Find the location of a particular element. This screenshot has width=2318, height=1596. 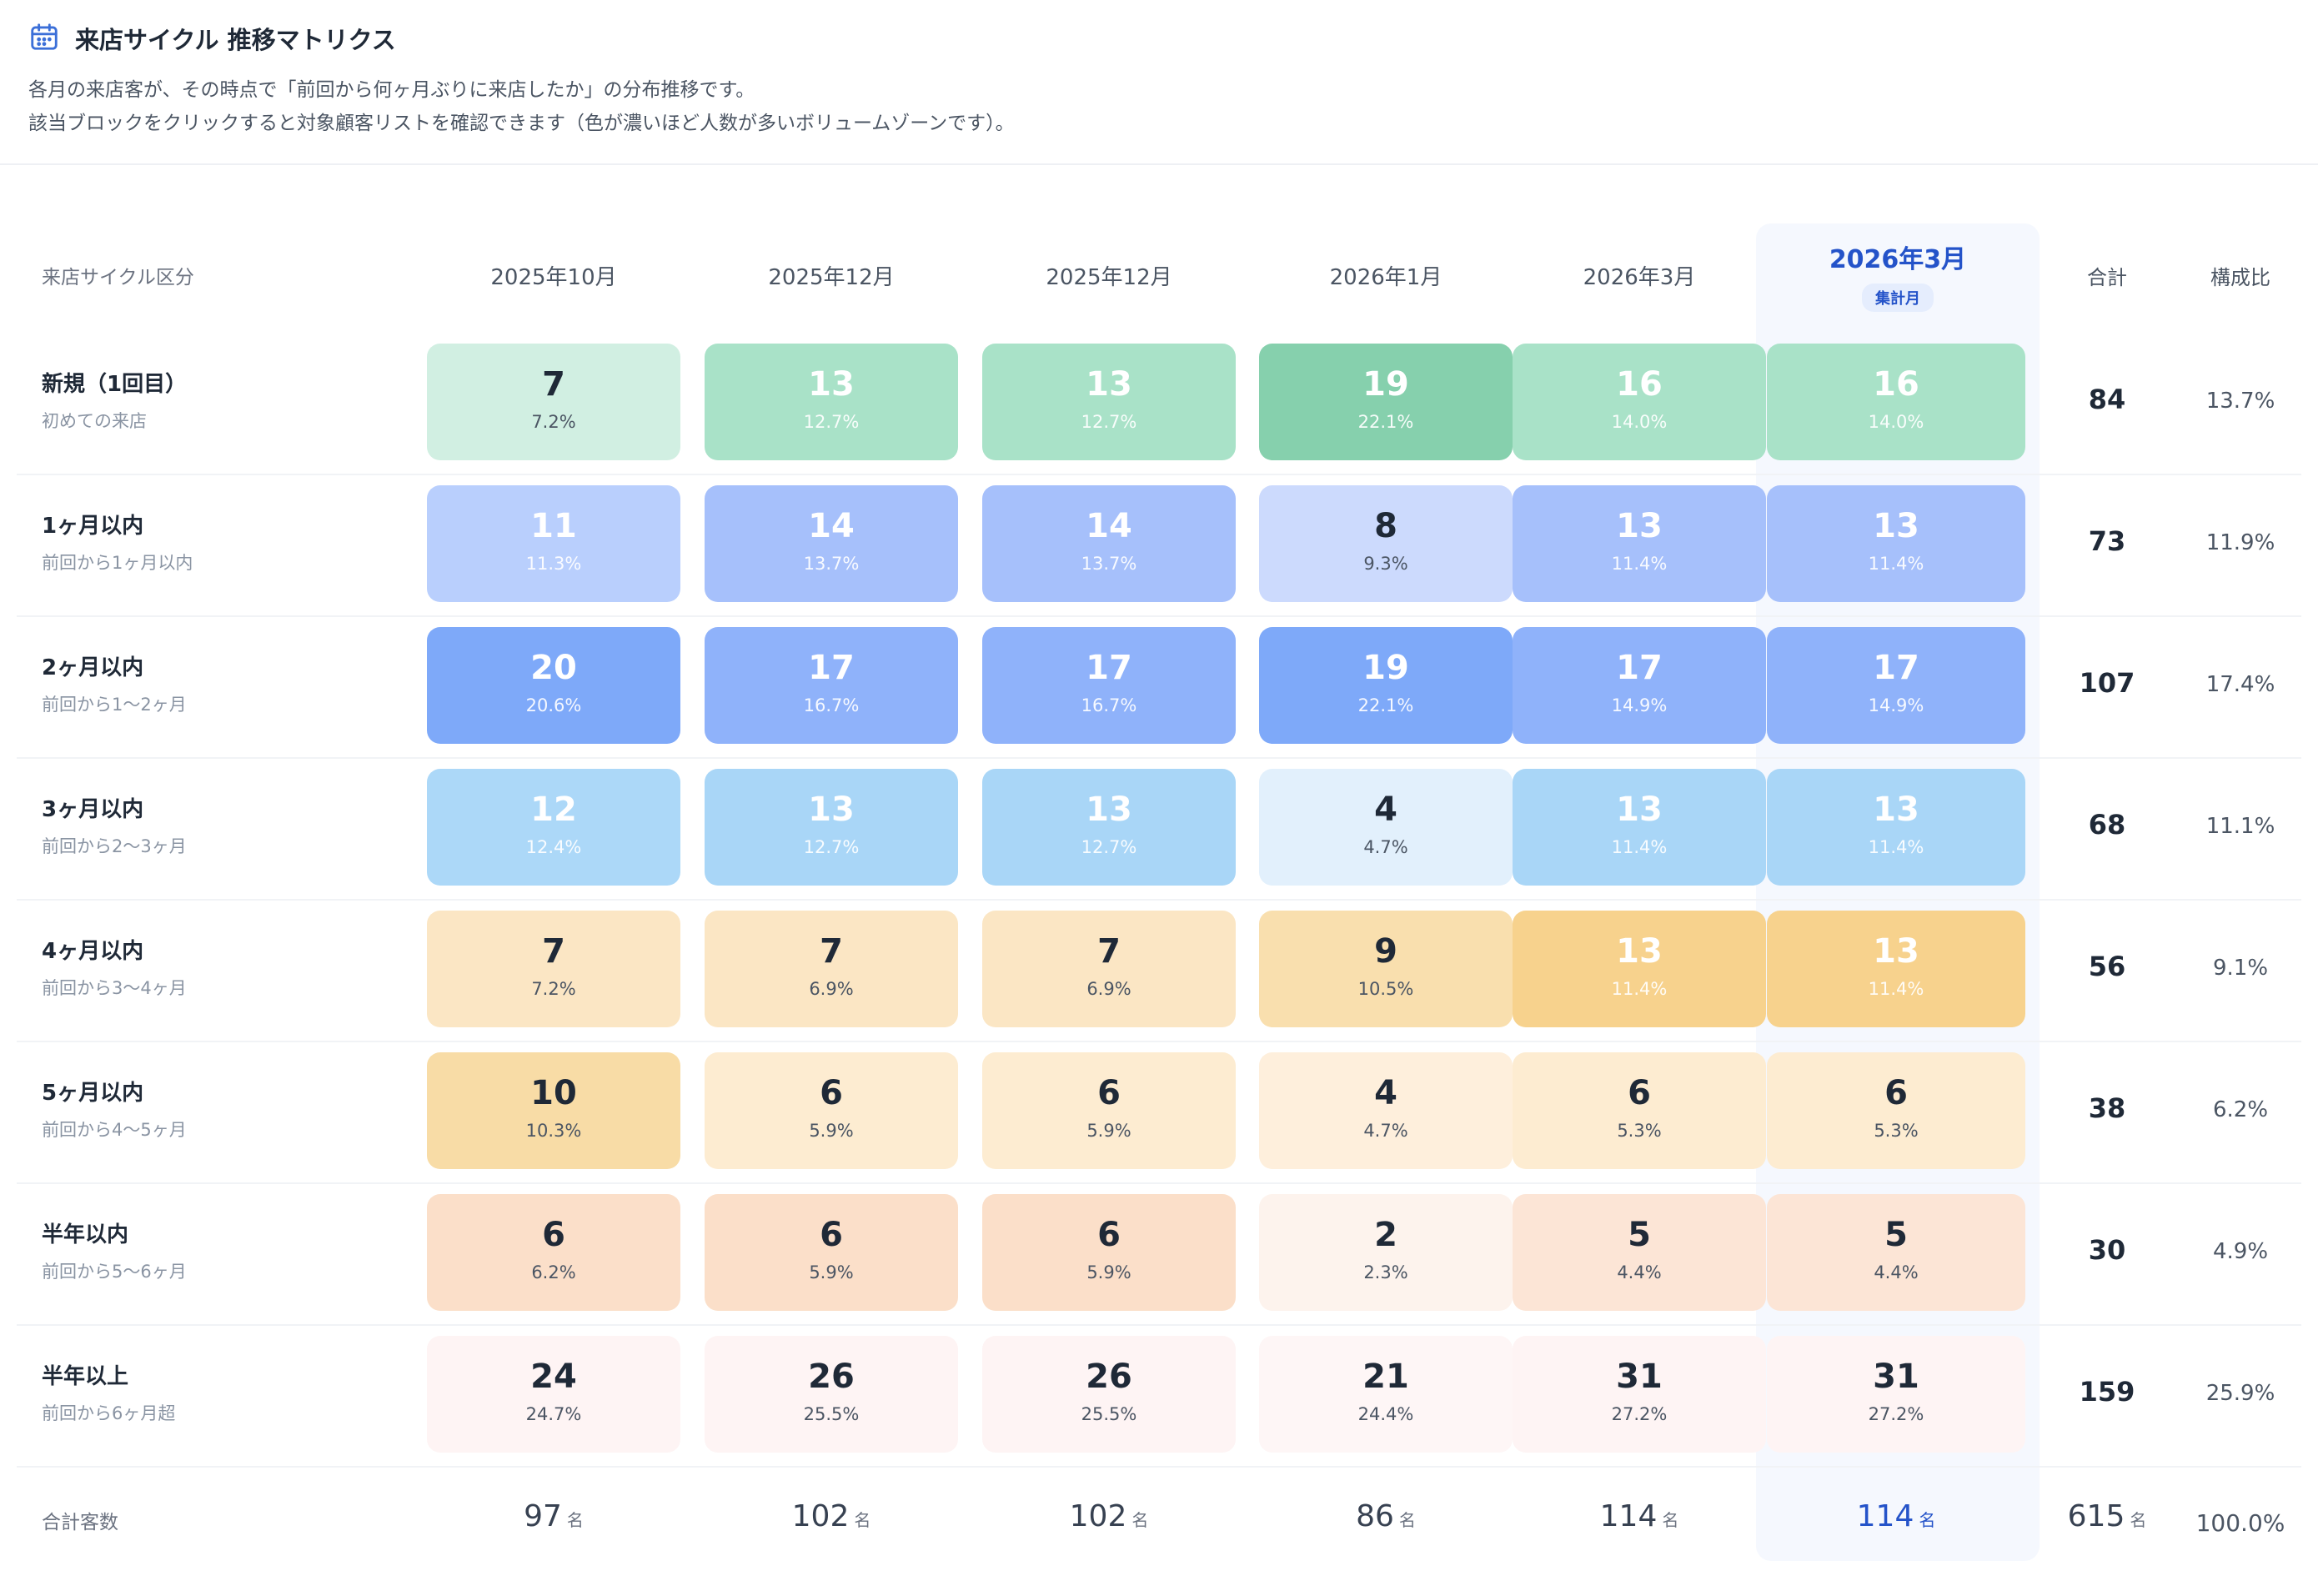

matrix-cell: 9 10.5% is located at coordinates (1386, 969).